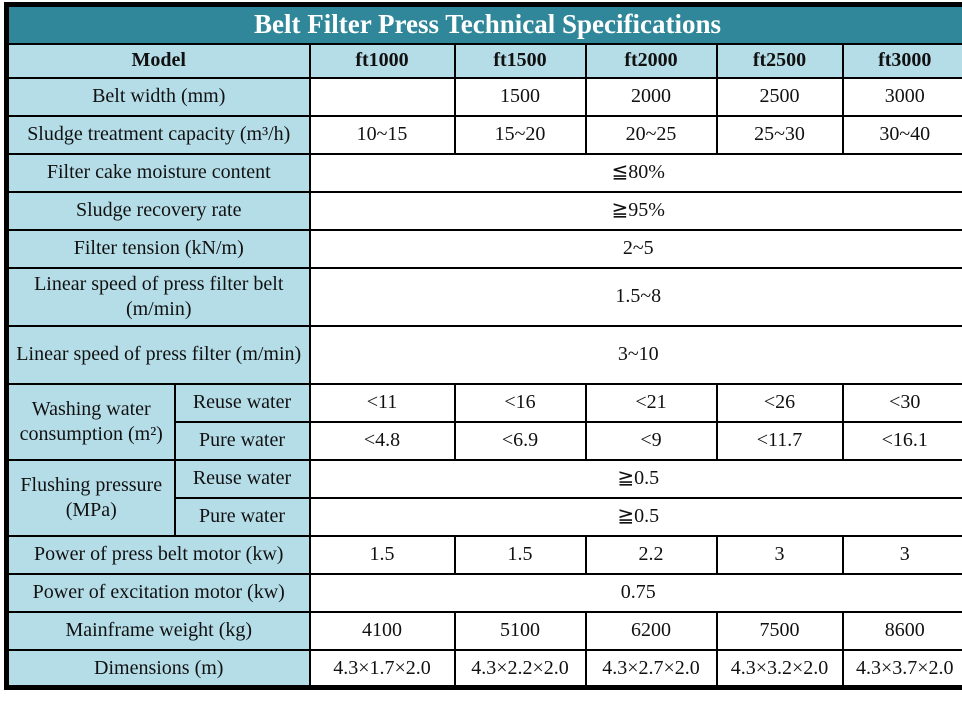 The width and height of the screenshot is (962, 725). Describe the element at coordinates (901, 630) in the screenshot. I see `cell-mainframe-weight-ft3000: 8600` at that location.